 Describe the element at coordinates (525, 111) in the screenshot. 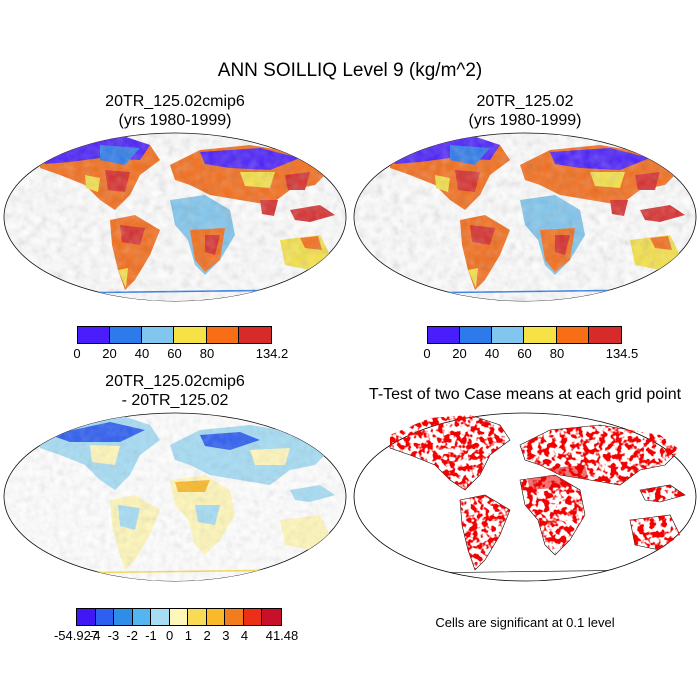

I see `panel2-title: 20TR_125.02 (yrs 1980-1999)` at that location.